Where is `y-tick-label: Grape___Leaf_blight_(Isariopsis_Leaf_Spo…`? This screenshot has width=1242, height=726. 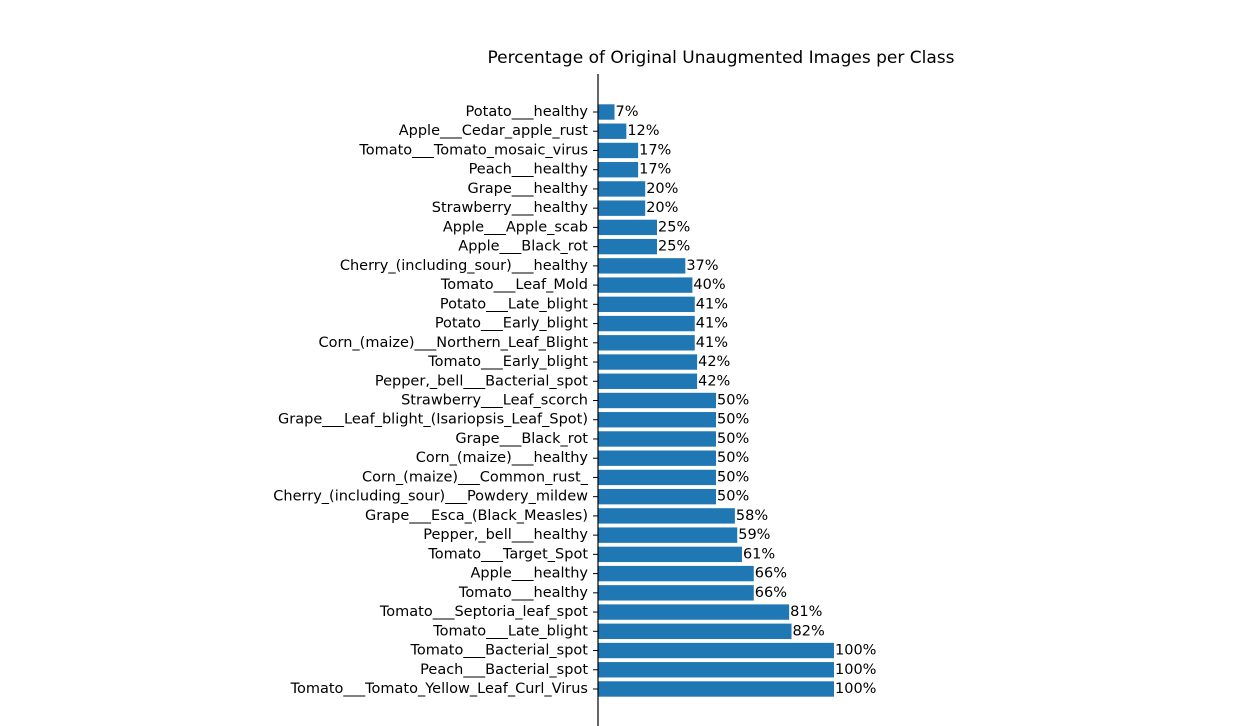 y-tick-label: Grape___Leaf_blight_(Isariopsis_Leaf_Spo… is located at coordinates (433, 420).